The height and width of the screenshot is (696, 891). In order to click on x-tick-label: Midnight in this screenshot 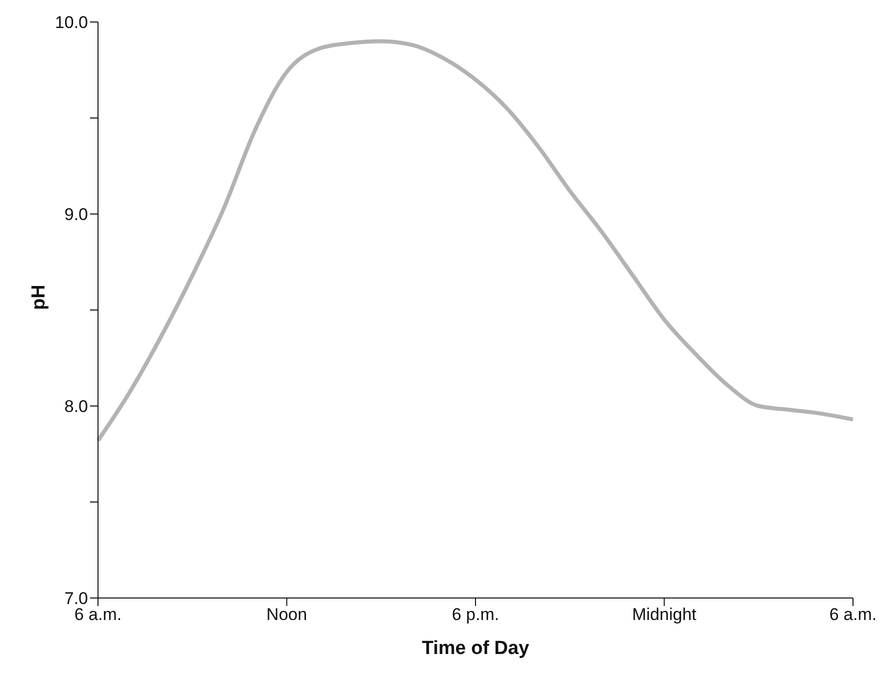, I will do `click(664, 614)`.